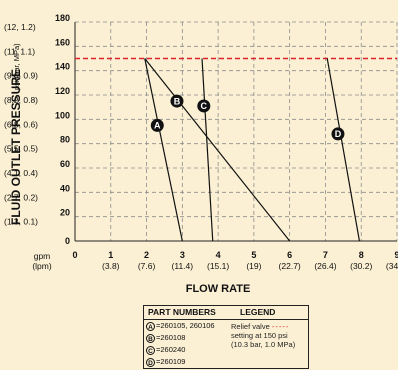  What do you see at coordinates (253, 266) in the screenshot?
I see `x-tick-sublabel-5: (19)` at bounding box center [253, 266].